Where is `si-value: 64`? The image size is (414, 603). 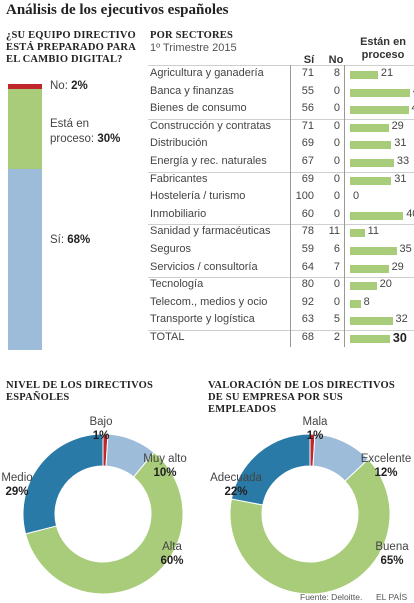 si-value: 64 is located at coordinates (307, 266).